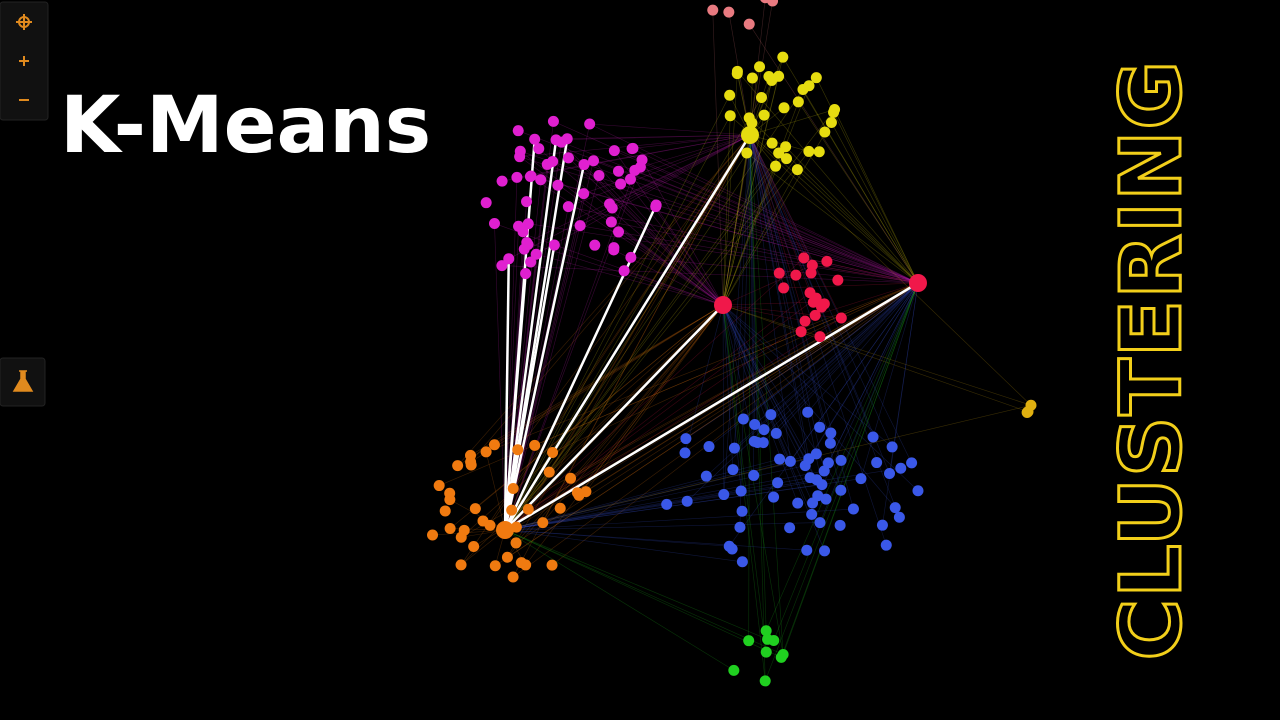  I want to click on zoom-in-button, so click(24, 61).